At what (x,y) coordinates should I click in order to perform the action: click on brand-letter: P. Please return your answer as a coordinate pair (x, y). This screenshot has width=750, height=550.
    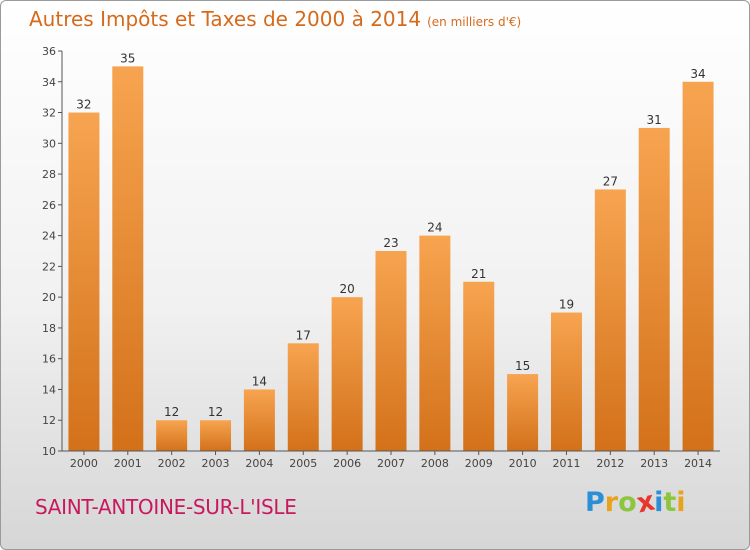
    Looking at the image, I should click on (595, 502).